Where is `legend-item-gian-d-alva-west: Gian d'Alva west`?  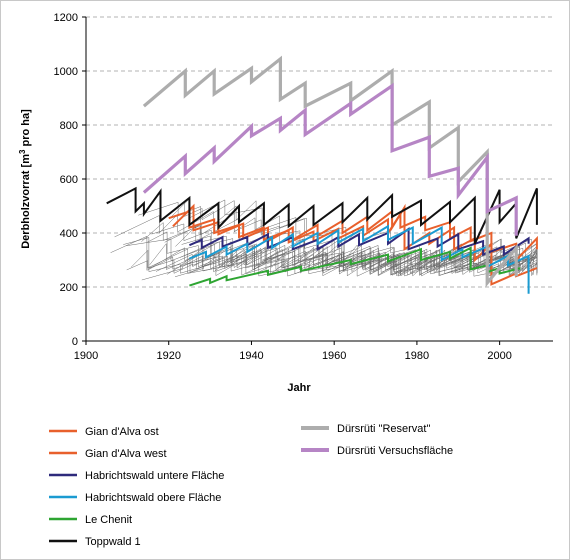
legend-item-gian-d-alva-west: Gian d'Alva west is located at coordinates (108, 454).